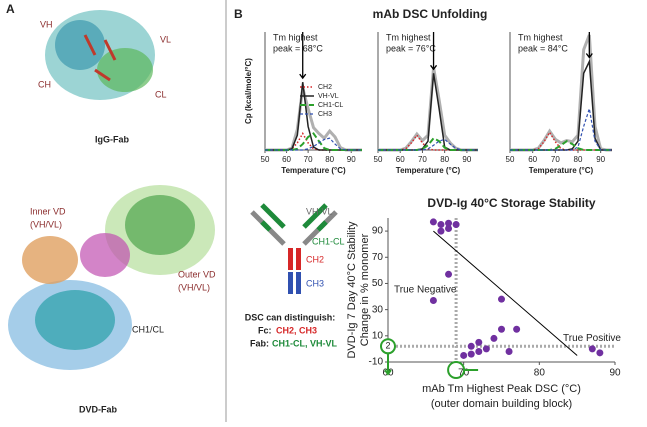 The image size is (647, 427). Describe the element at coordinates (44, 84) in the screenshot. I see `label: CH` at that location.